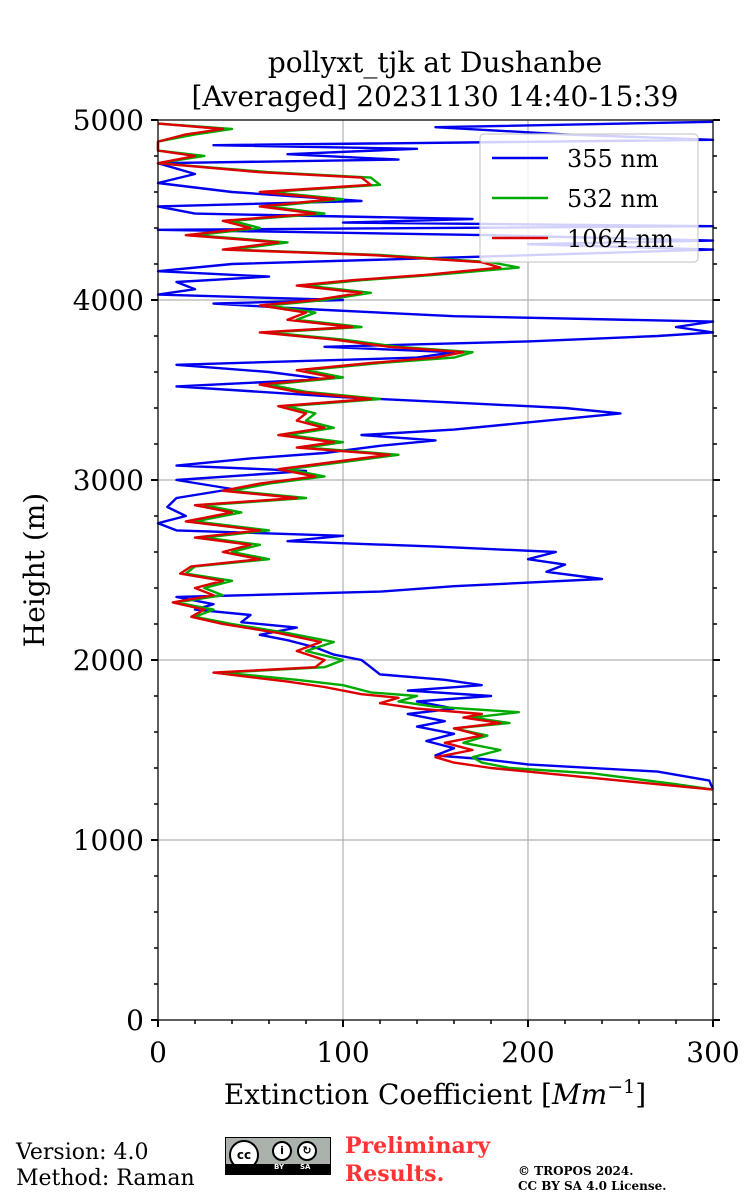 This screenshot has width=750, height=1200. I want to click on y-tick-label: 0, so click(135, 1020).